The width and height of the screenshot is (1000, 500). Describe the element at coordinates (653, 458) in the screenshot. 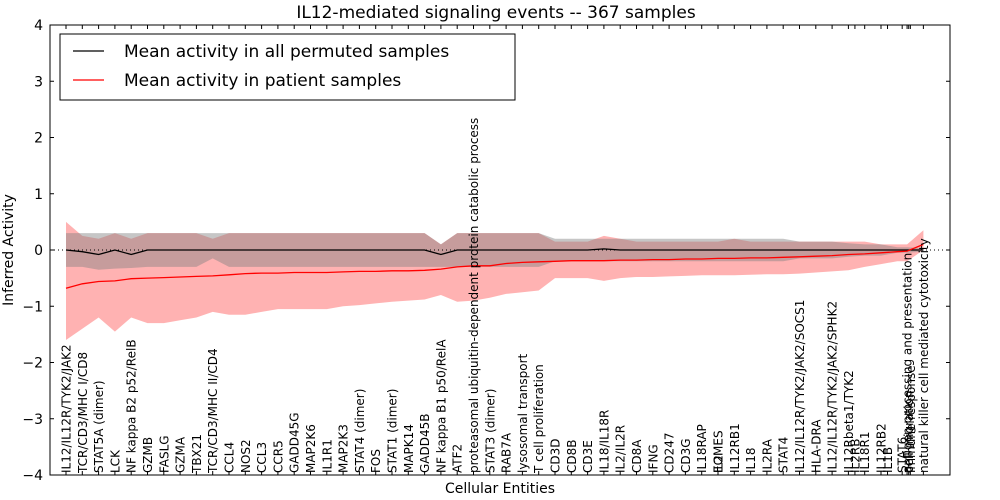

I see `category-label: IFNG` at that location.